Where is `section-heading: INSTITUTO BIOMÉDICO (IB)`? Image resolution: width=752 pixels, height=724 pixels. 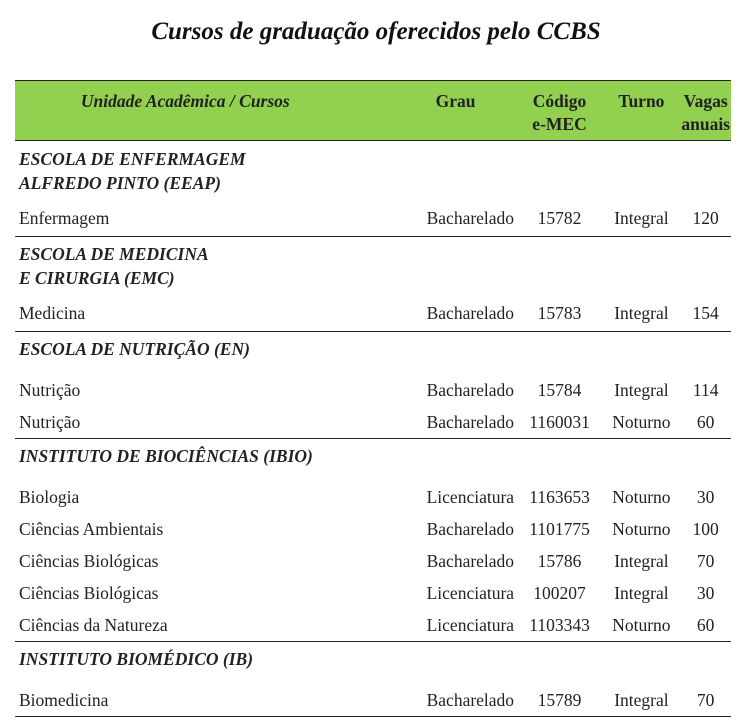 section-heading: INSTITUTO BIOMÉDICO (IB) is located at coordinates (373, 662).